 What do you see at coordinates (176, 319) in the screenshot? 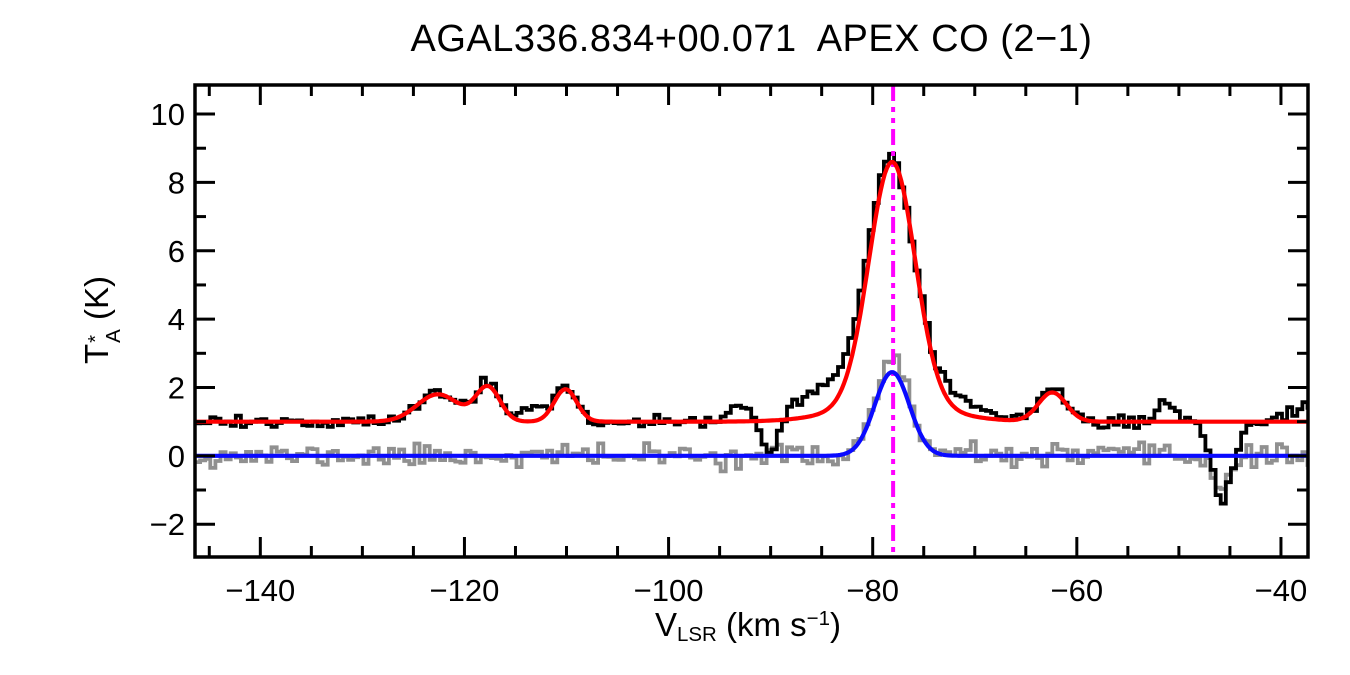
I see `y-tick-label: 4` at bounding box center [176, 319].